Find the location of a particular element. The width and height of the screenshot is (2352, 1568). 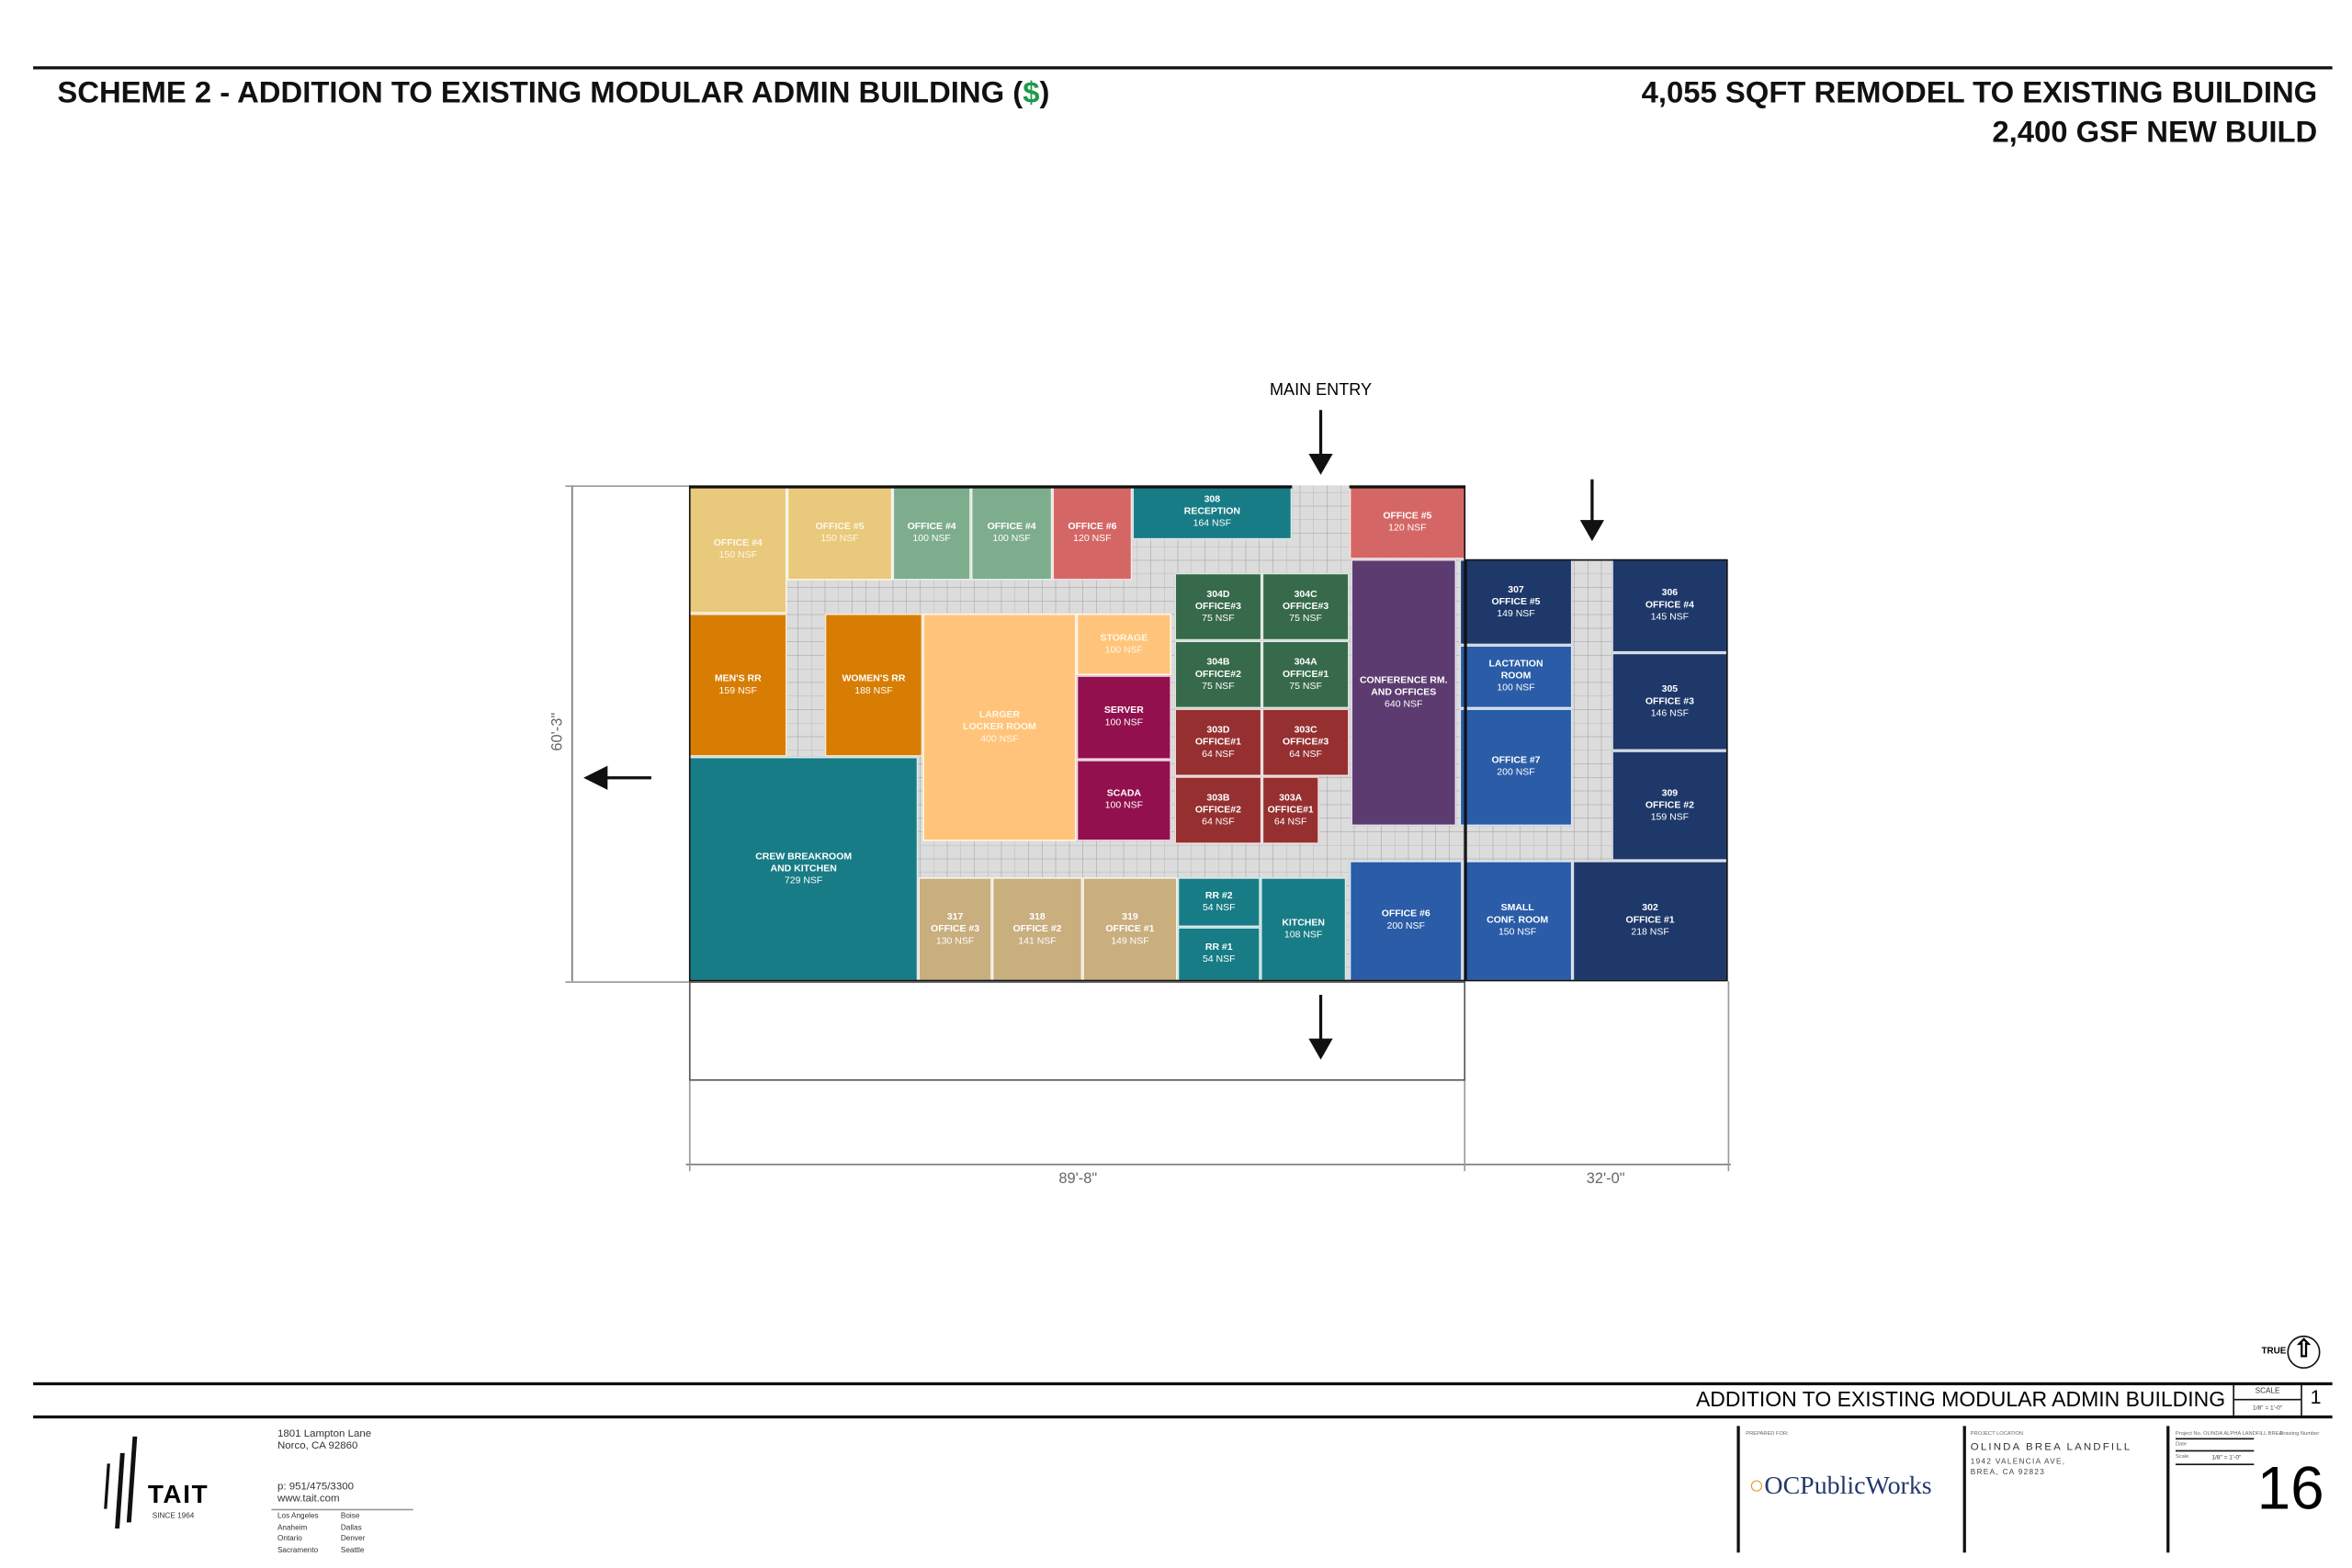

height-dimension-line is located at coordinates (572, 734).